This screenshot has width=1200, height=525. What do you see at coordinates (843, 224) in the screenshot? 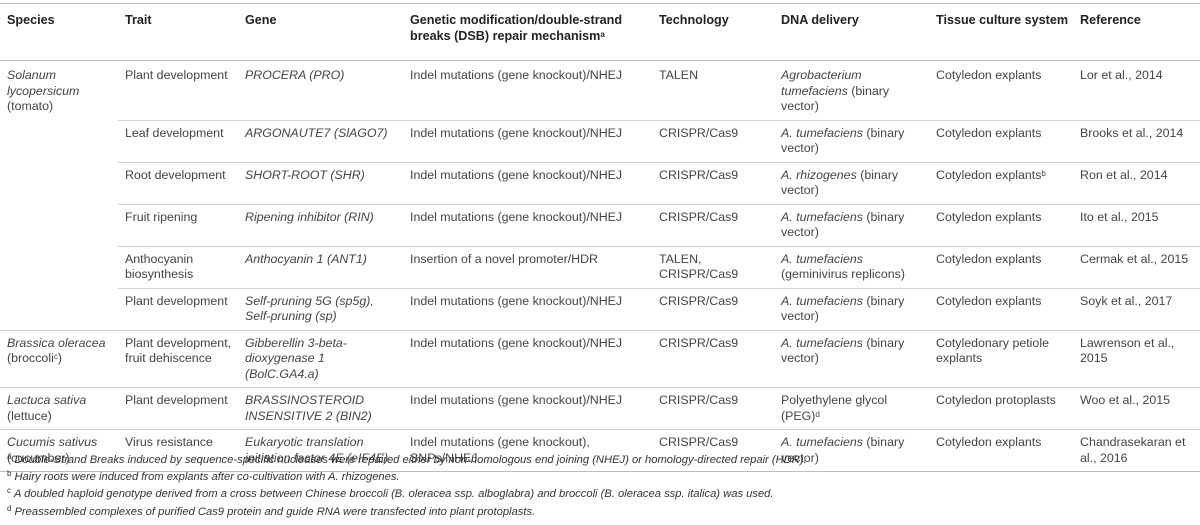
I see `delivery-vector: (binary vector)` at bounding box center [843, 224].